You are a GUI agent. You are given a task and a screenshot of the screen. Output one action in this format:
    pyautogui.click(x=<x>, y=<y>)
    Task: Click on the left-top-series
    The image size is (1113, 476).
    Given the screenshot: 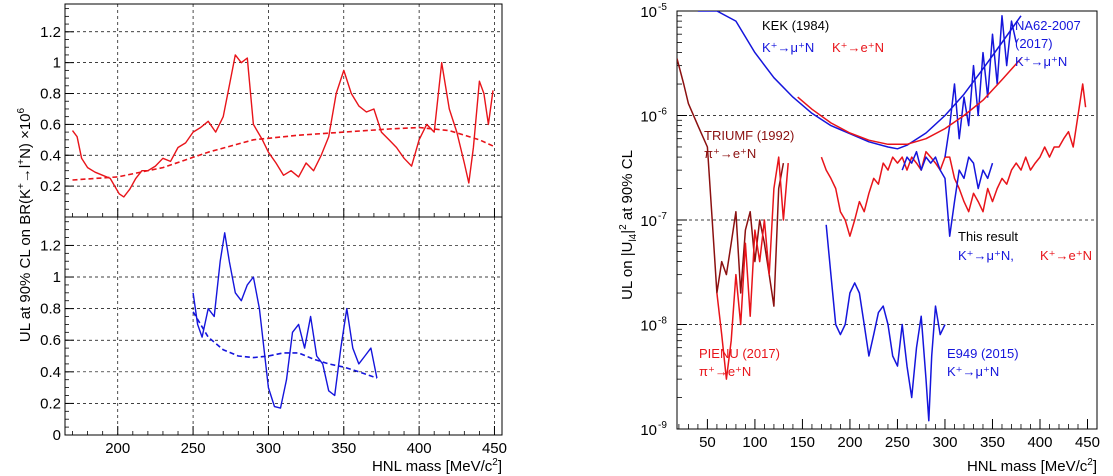 What is the action you would take?
    pyautogui.click(x=282, y=126)
    